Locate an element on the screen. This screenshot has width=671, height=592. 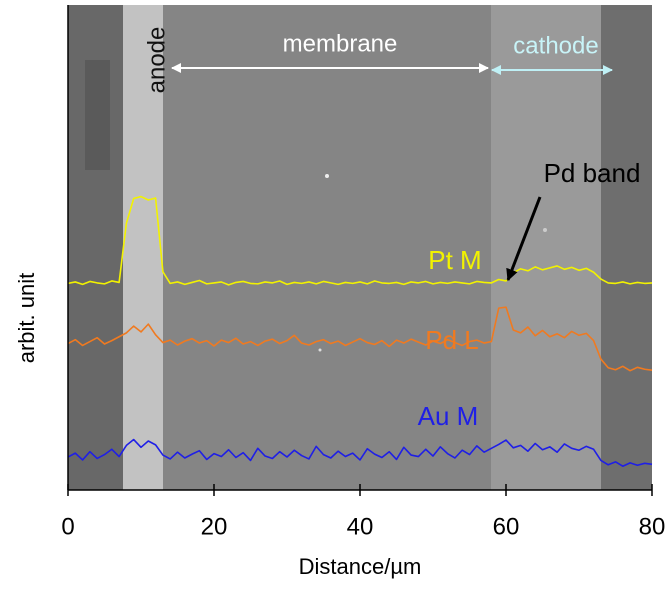
anode-label: anode is located at coordinates (156, 60).